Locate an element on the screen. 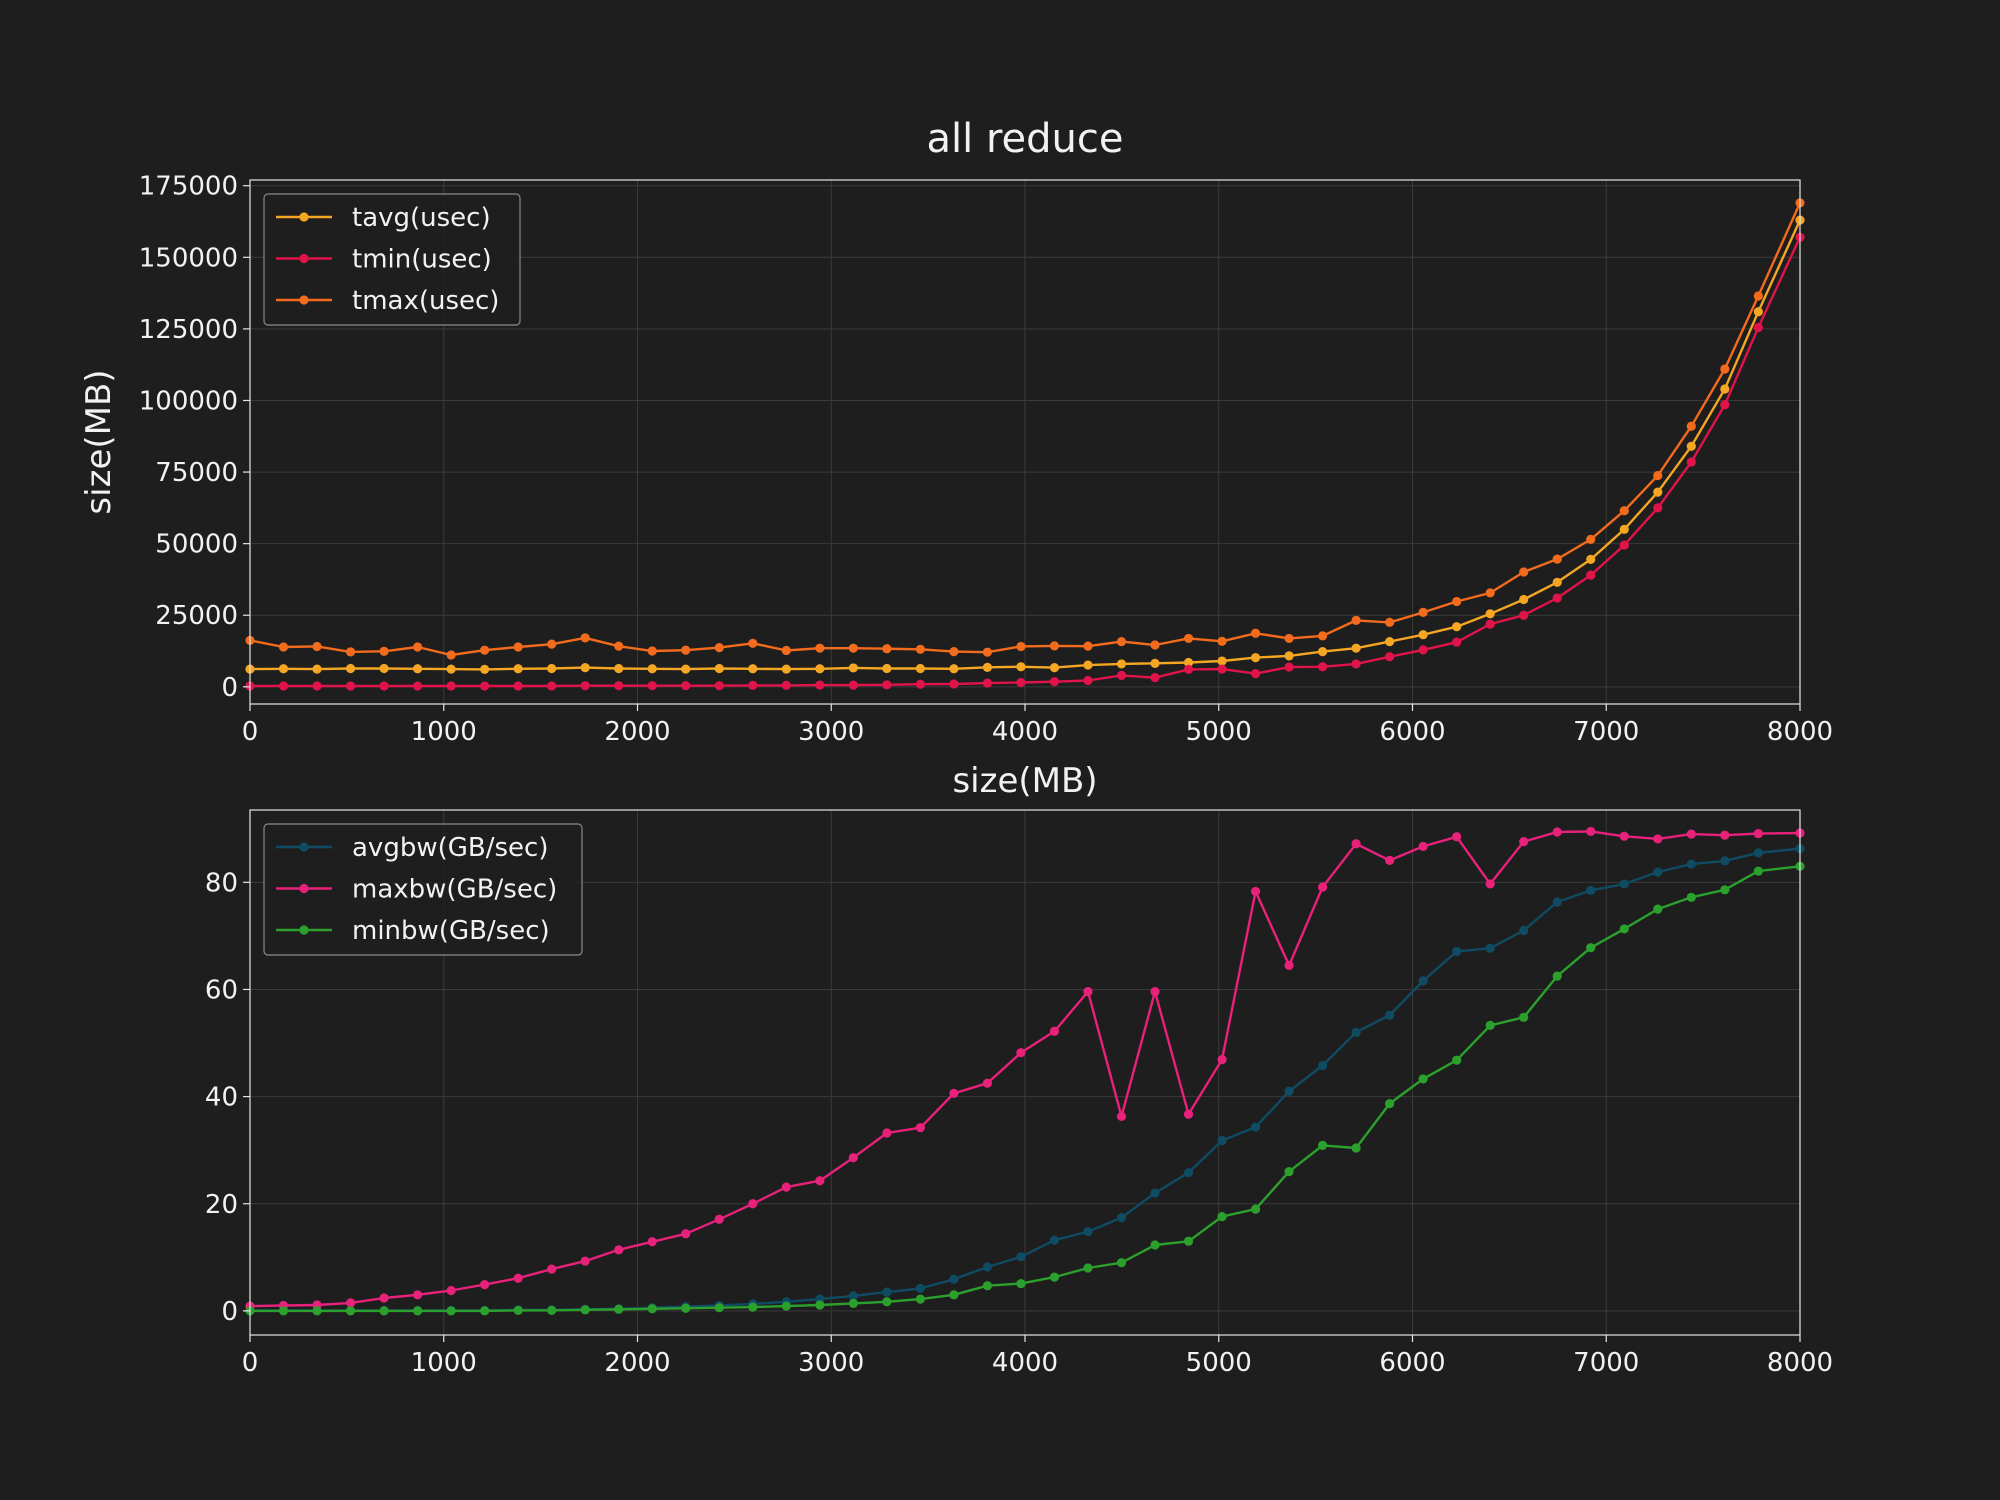 This screenshot has width=2000, height=1500. y-tick-label: 20 is located at coordinates (221, 1205).